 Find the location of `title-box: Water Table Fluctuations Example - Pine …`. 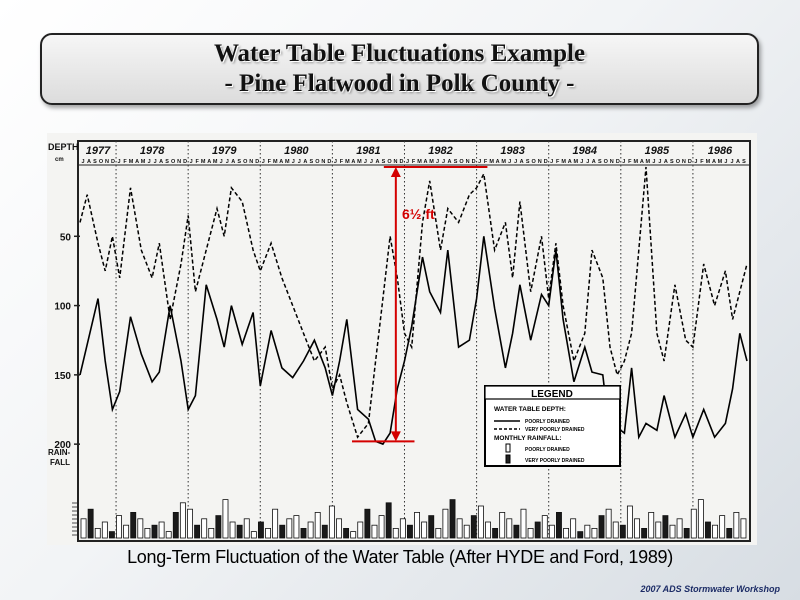

title-box: Water Table Fluctuations Example - Pine … is located at coordinates (399, 69).